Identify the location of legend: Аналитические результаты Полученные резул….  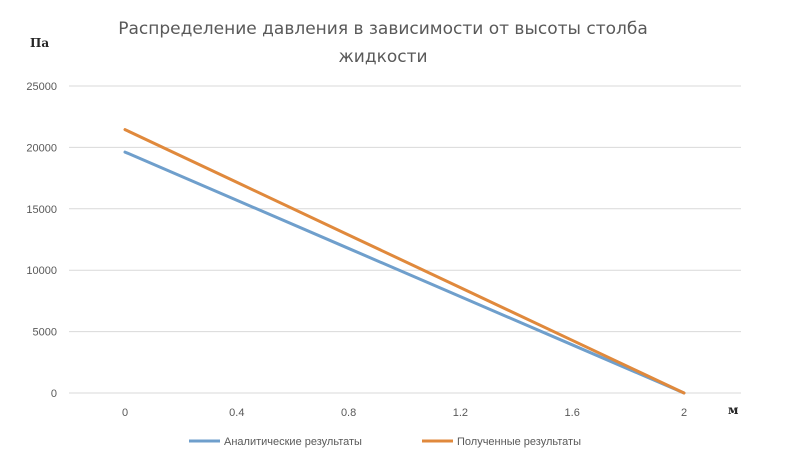
(385, 442).